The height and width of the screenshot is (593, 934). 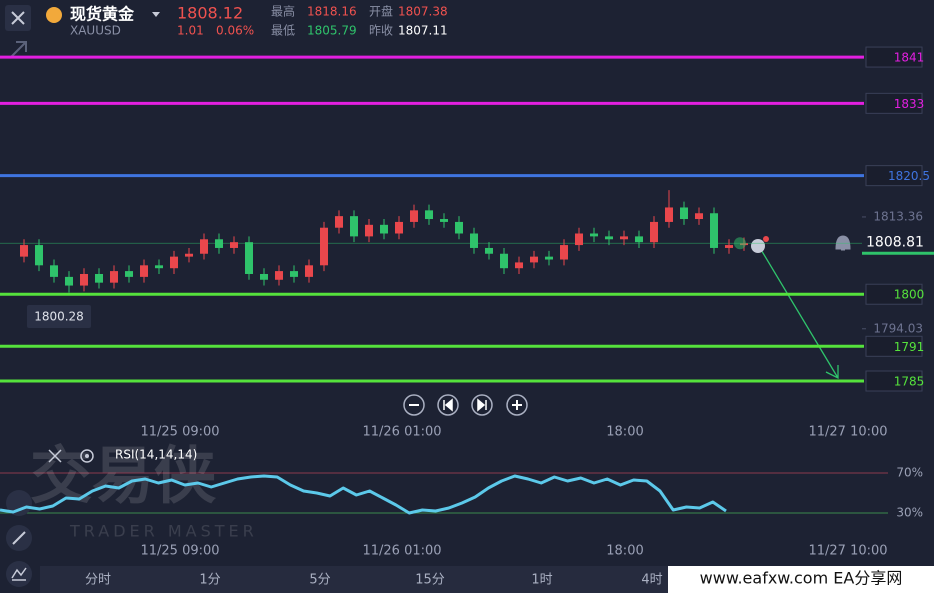 I want to click on forecast-arrow, so click(x=799, y=313).